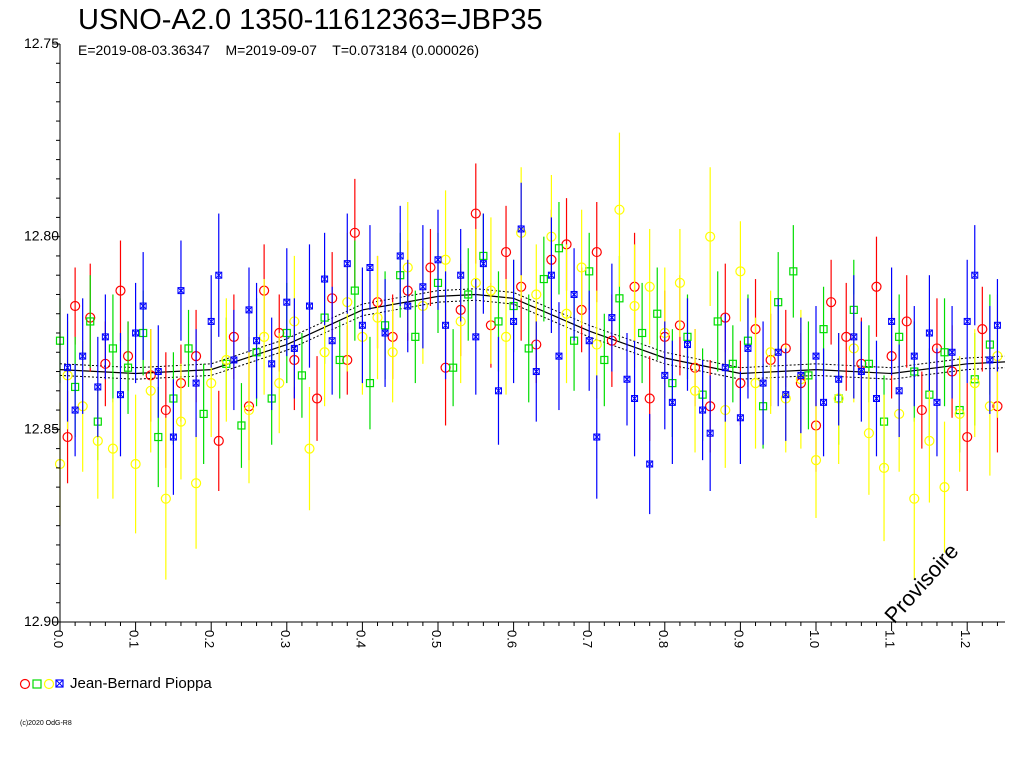 The height and width of the screenshot is (768, 1024). What do you see at coordinates (41, 236) in the screenshot?
I see `y-tick-label: 12.80` at bounding box center [41, 236].